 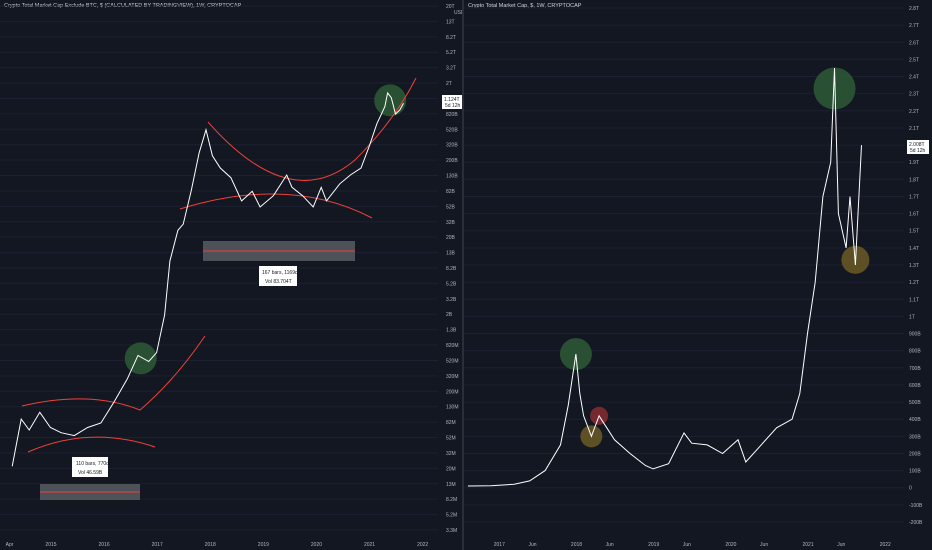 What do you see at coordinates (422, 545) in the screenshot?
I see `x-tick-label: 2022` at bounding box center [422, 545].